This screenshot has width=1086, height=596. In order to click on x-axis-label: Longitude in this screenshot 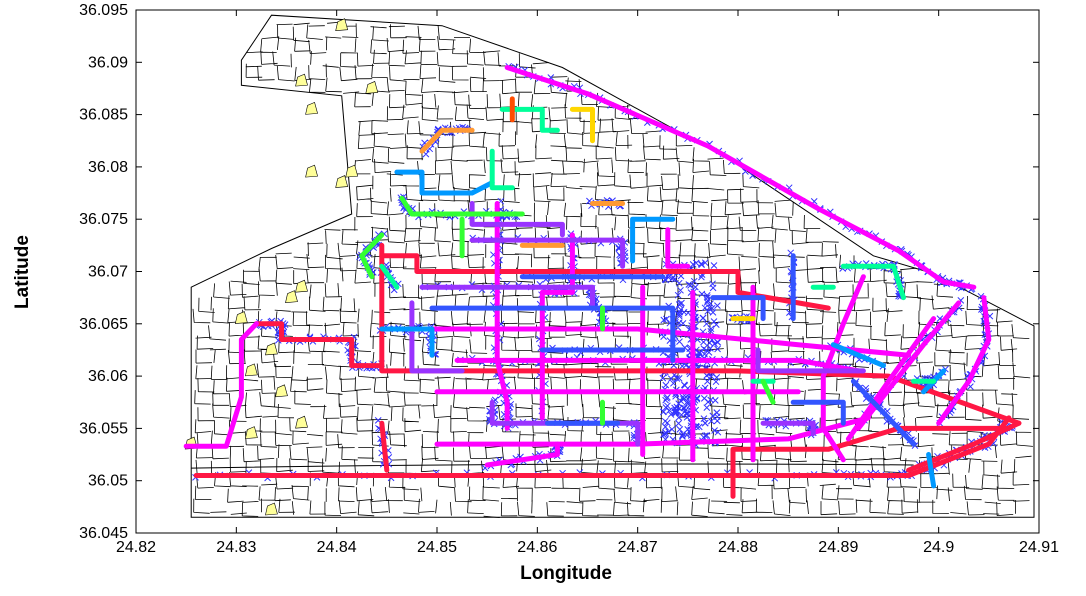, I will do `click(566, 573)`.